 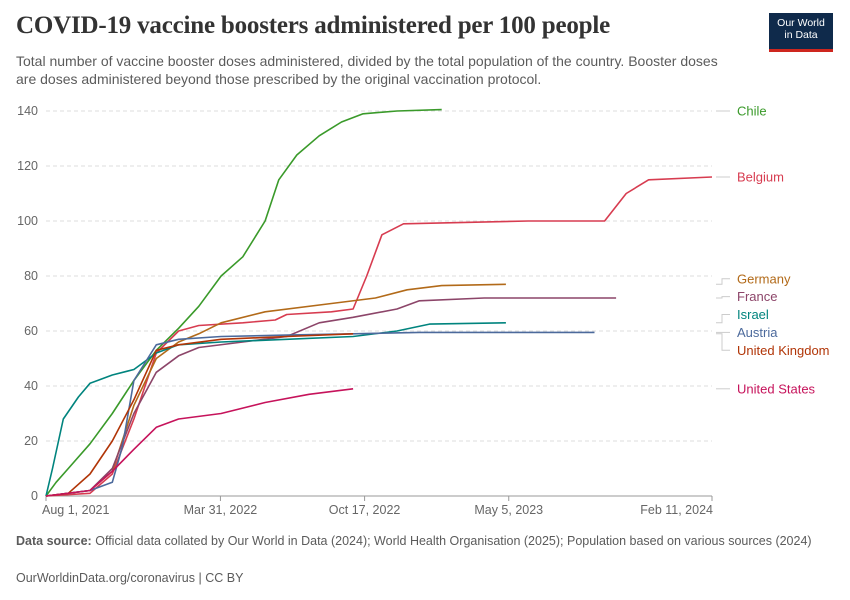 What do you see at coordinates (801, 23) in the screenshot?
I see `logo-line-1: Our World` at bounding box center [801, 23].